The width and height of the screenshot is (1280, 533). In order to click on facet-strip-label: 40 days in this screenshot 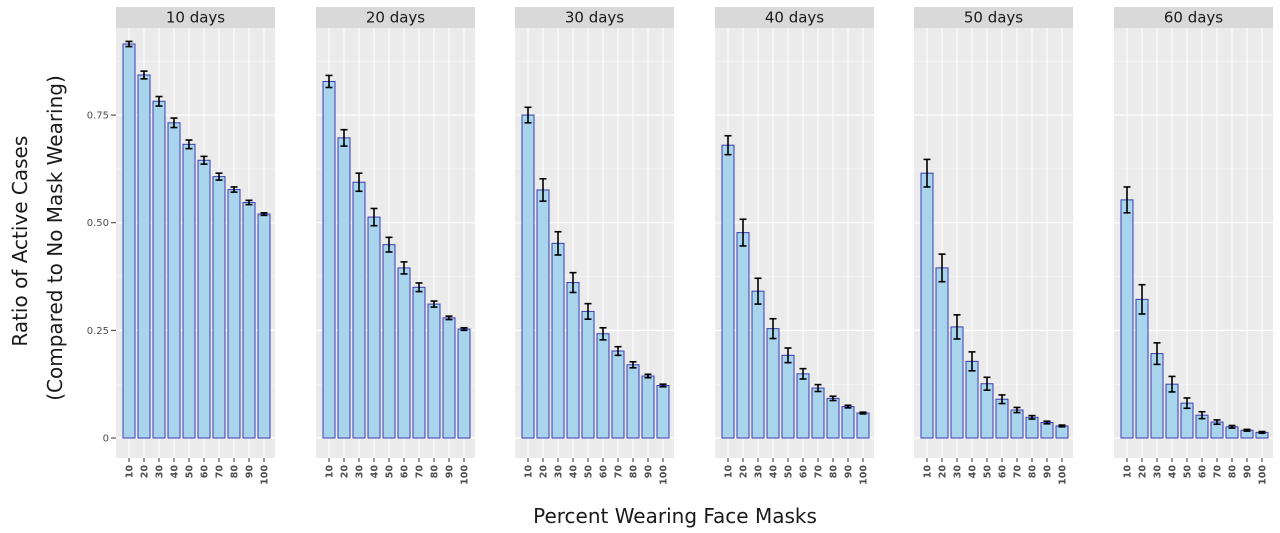, I will do `click(794, 18)`.